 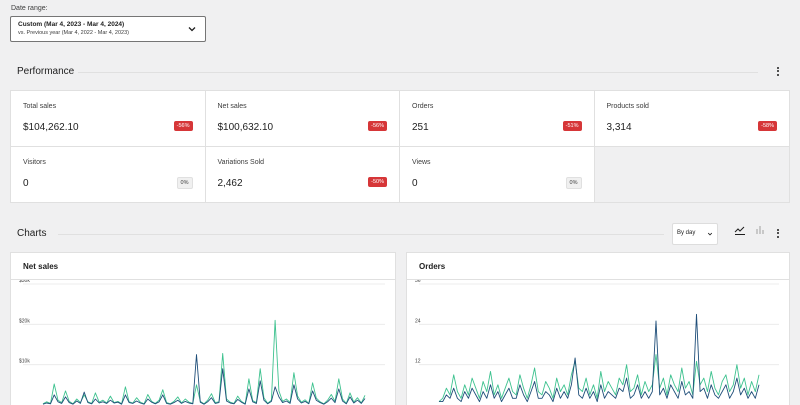 I want to click on tile-label: Products sold, so click(x=627, y=106).